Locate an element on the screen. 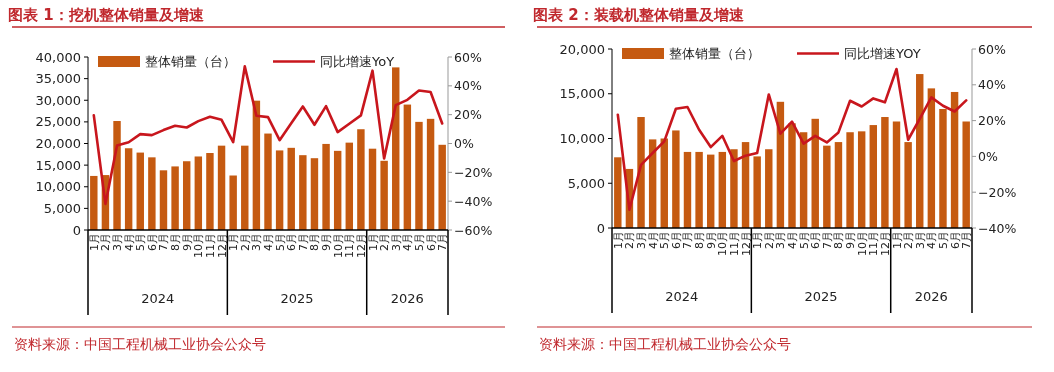 The height and width of the screenshot is (372, 1054). y-tick-label: 0 is located at coordinates (600, 228).